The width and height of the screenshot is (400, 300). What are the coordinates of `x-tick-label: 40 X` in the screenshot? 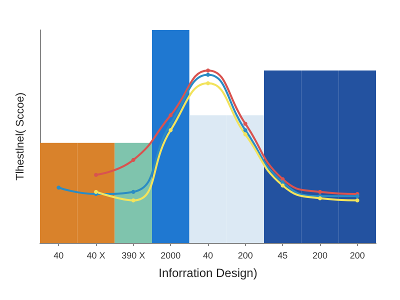 It's located at (96, 255).